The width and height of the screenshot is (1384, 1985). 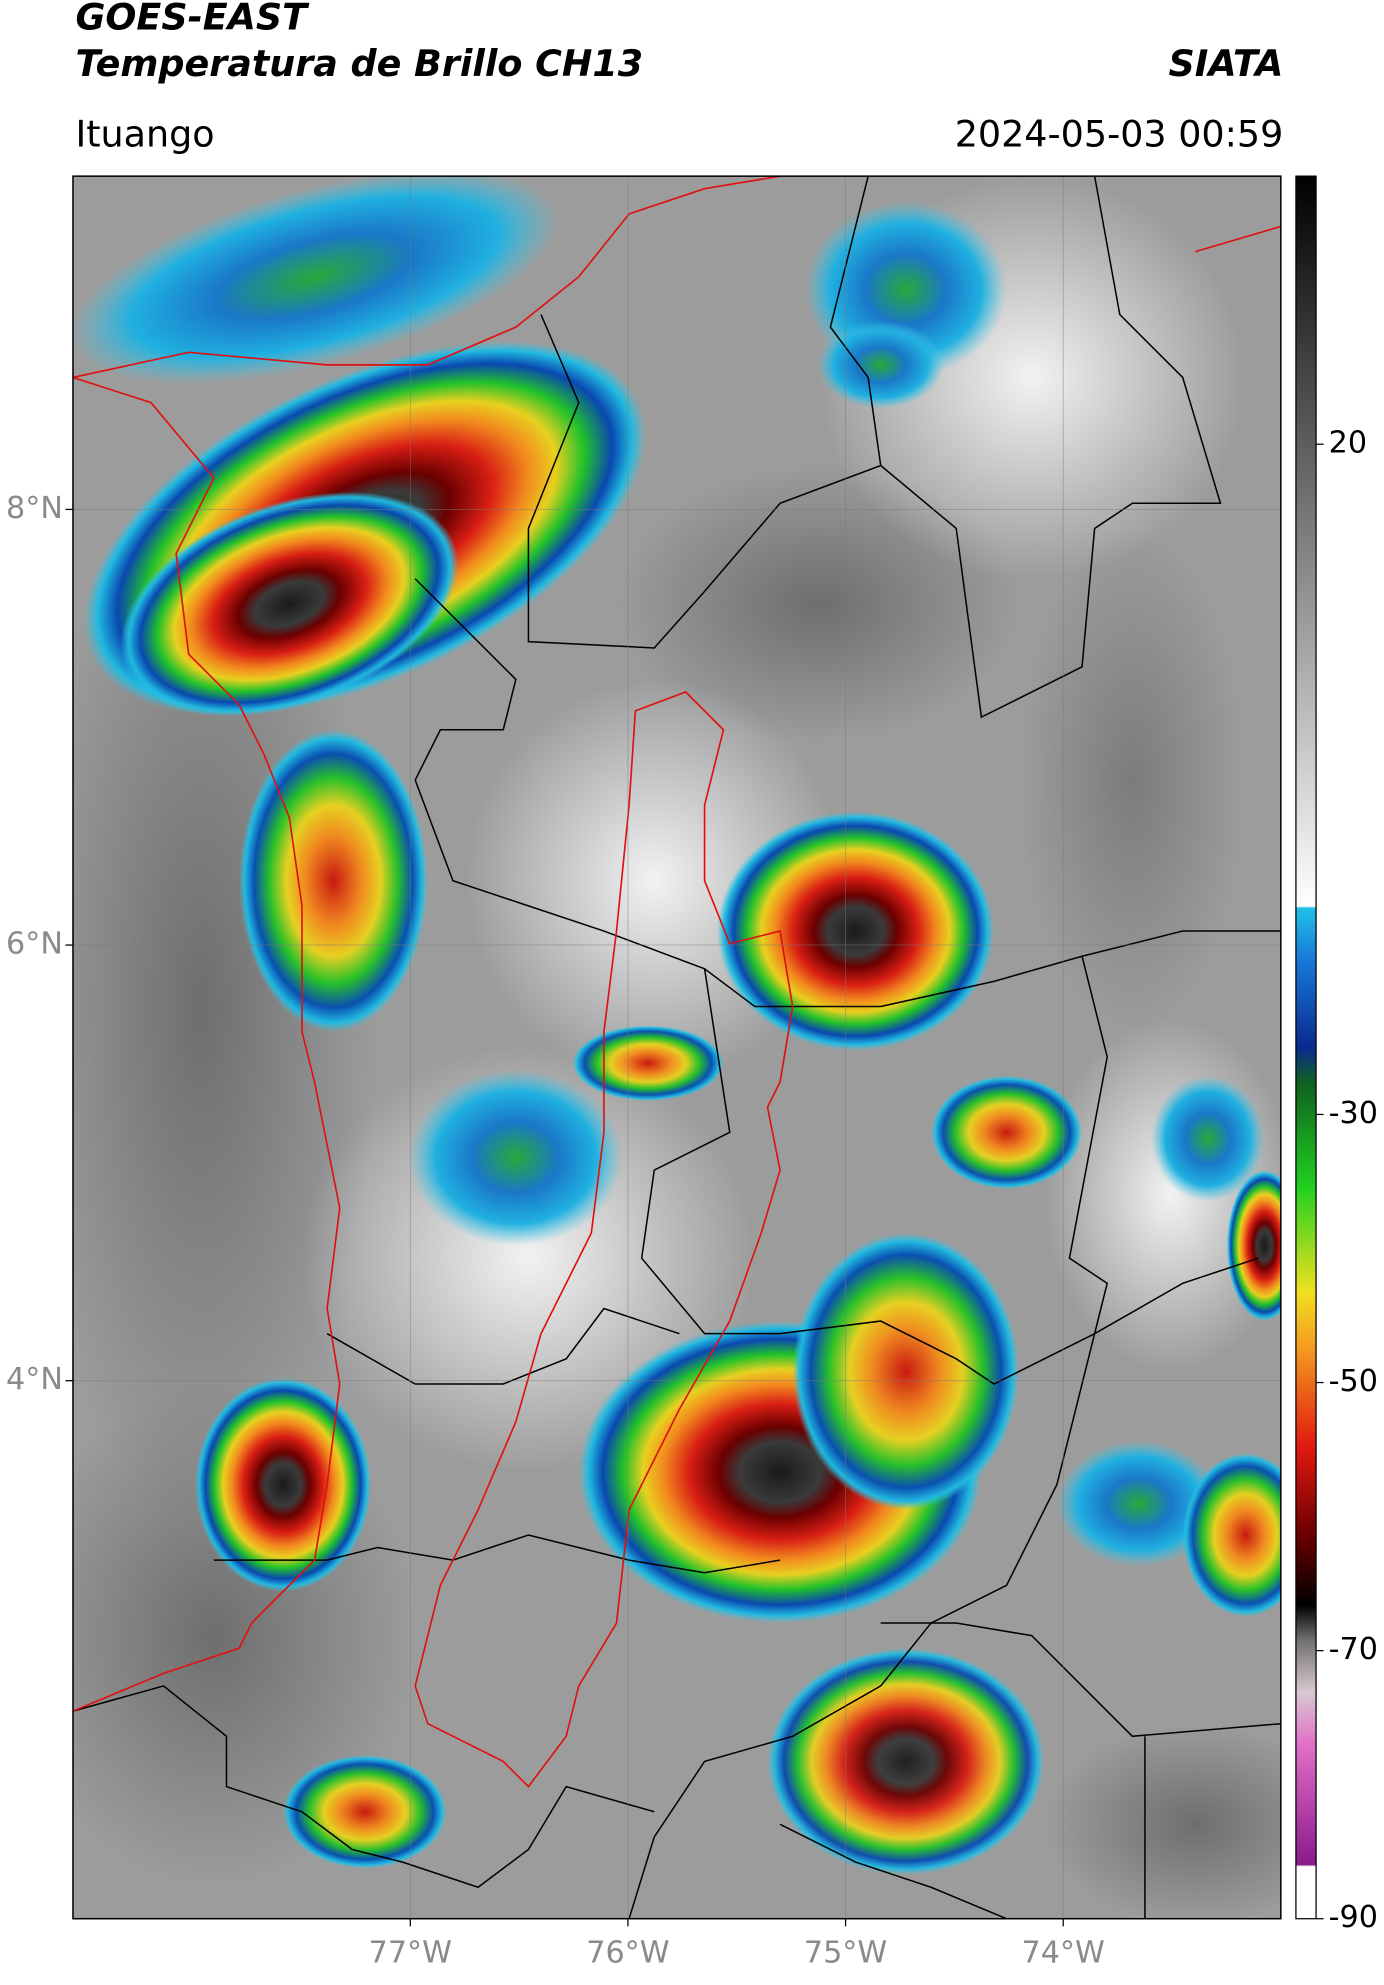 What do you see at coordinates (1225, 63) in the screenshot?
I see `source: SIATA` at bounding box center [1225, 63].